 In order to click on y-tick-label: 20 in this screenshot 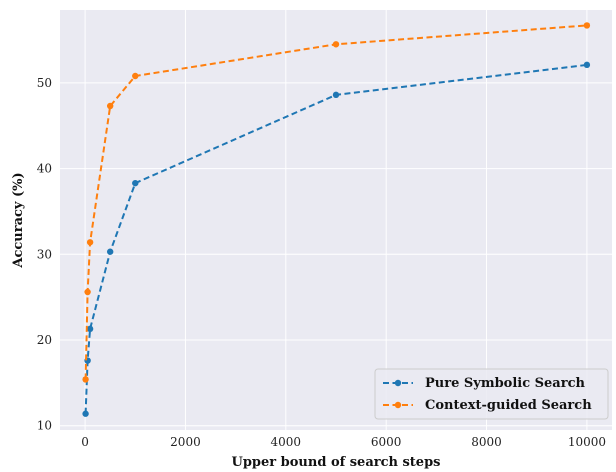, I will do `click(44, 340)`.